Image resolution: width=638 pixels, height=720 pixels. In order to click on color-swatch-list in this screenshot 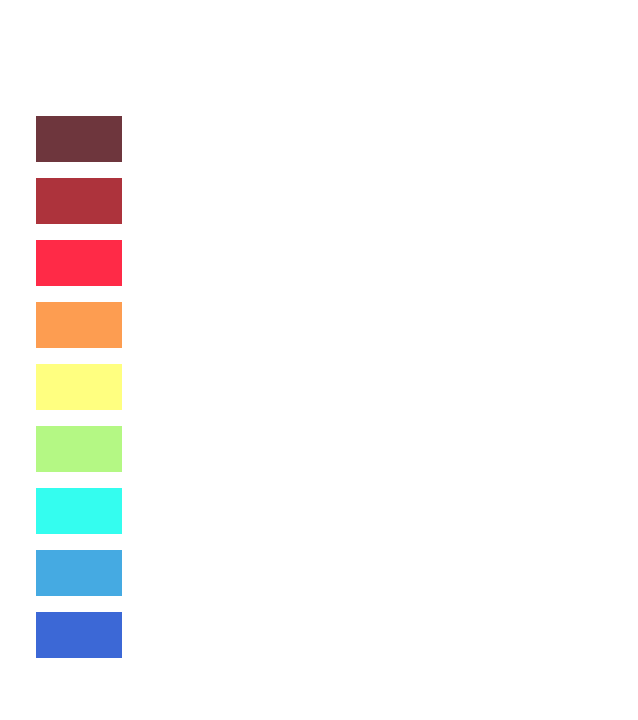, I will do `click(79, 387)`.